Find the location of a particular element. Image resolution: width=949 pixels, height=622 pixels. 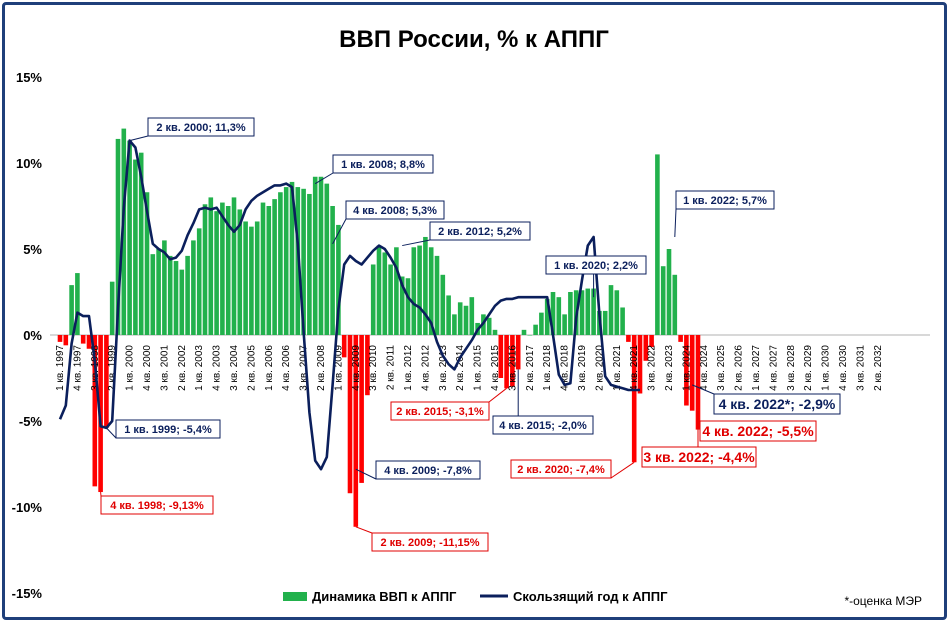

annotation-label: 2 кв. 2015; -3,1% is located at coordinates (440, 412).